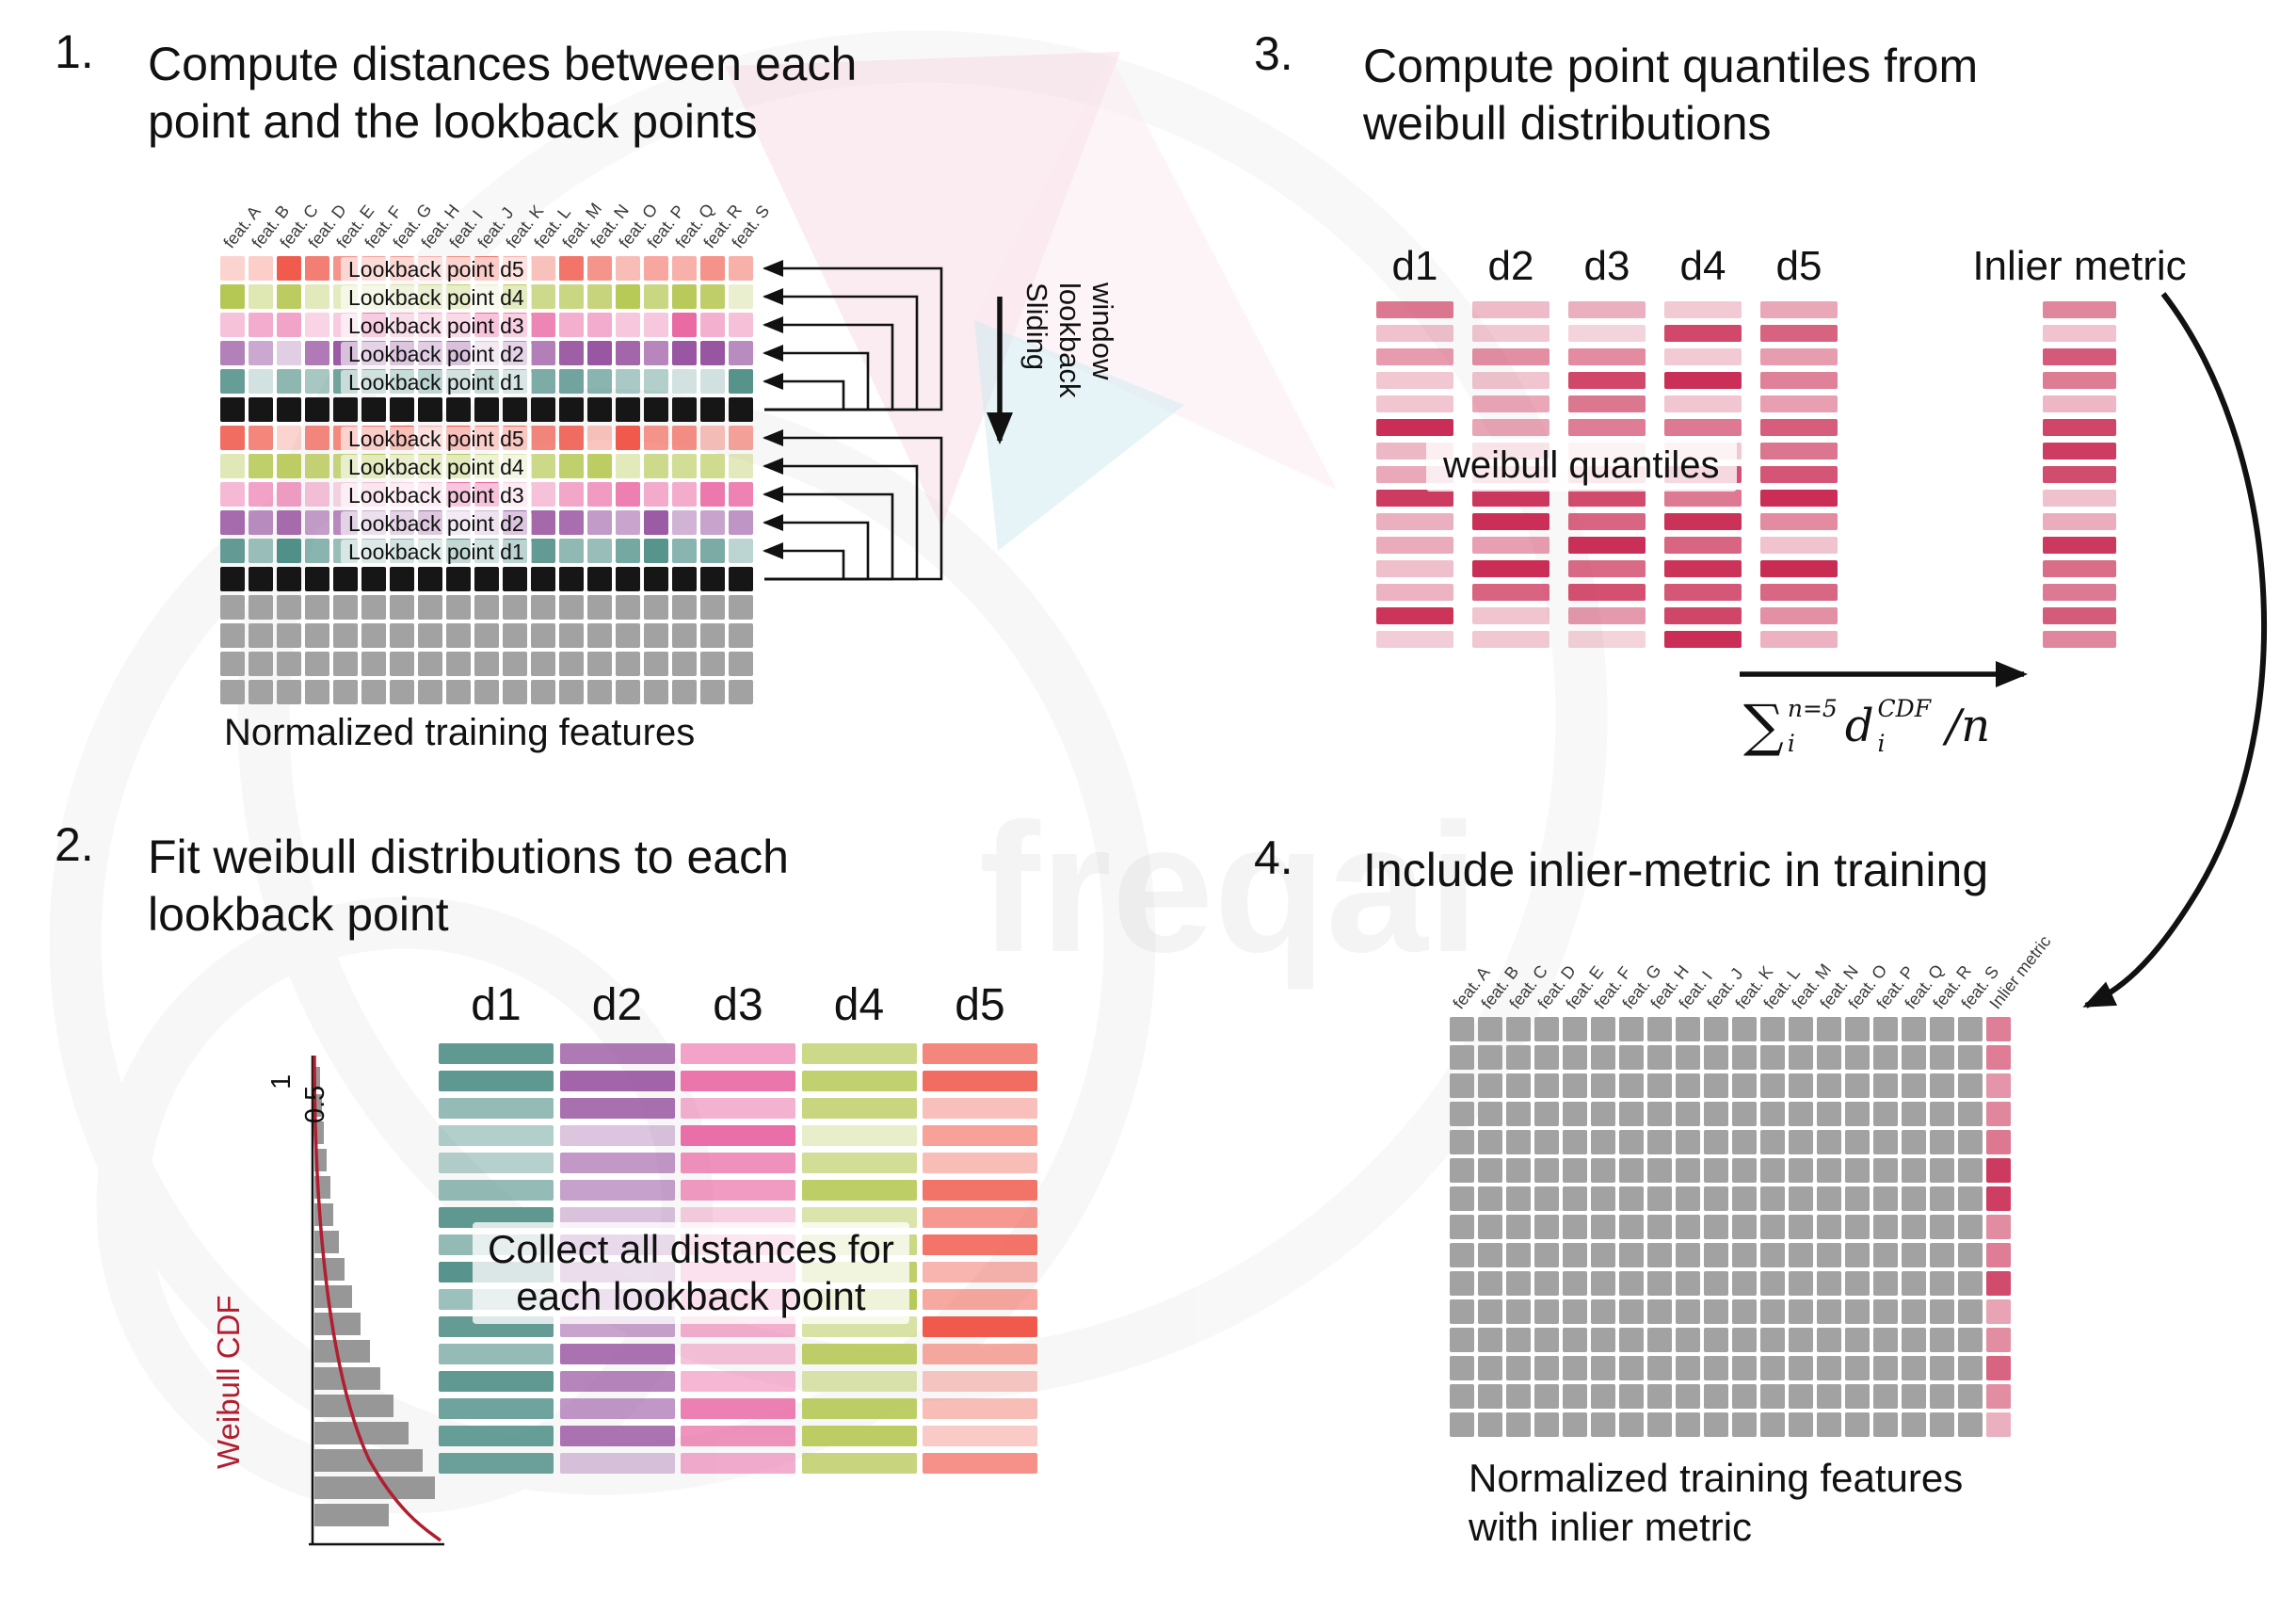  What do you see at coordinates (1799, 474) in the screenshot?
I see `quantile-column-d5` at bounding box center [1799, 474].